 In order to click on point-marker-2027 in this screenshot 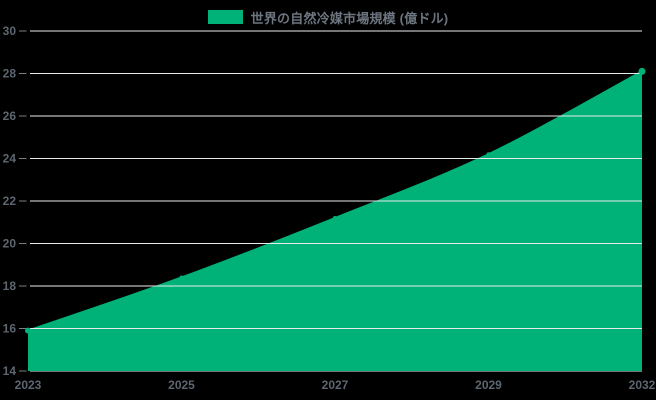, I will do `click(335, 218)`.